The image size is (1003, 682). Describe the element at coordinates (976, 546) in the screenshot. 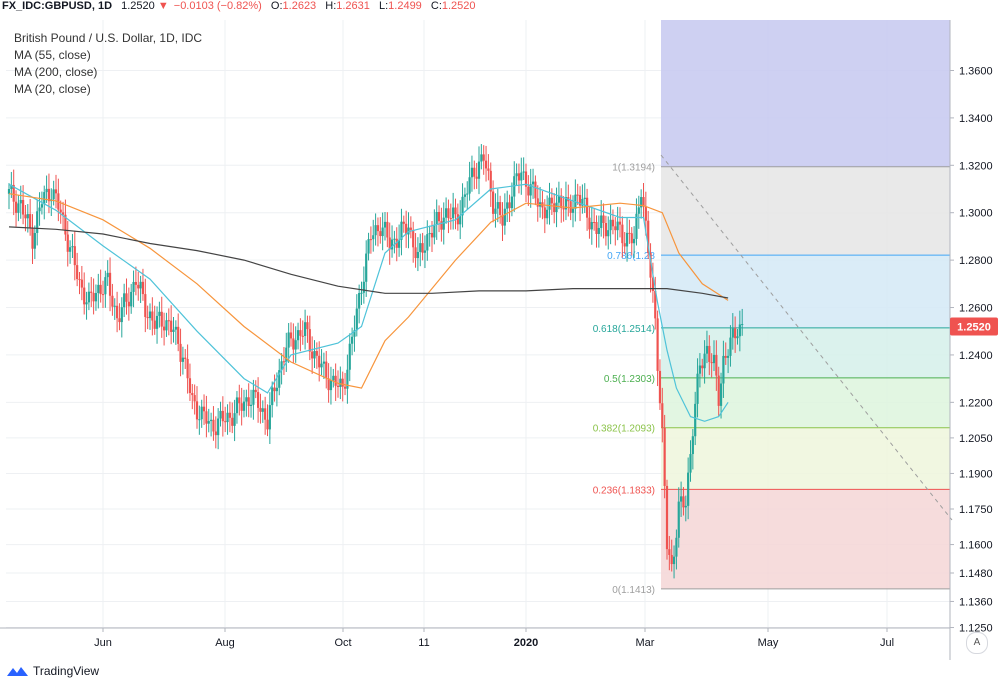

I see `y-tick-label: 1.1600` at that location.